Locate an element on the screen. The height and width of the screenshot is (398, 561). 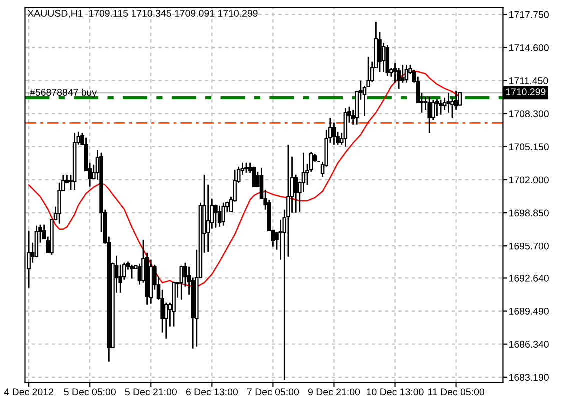
y-tick-label: 1695.700 is located at coordinates (529, 246).